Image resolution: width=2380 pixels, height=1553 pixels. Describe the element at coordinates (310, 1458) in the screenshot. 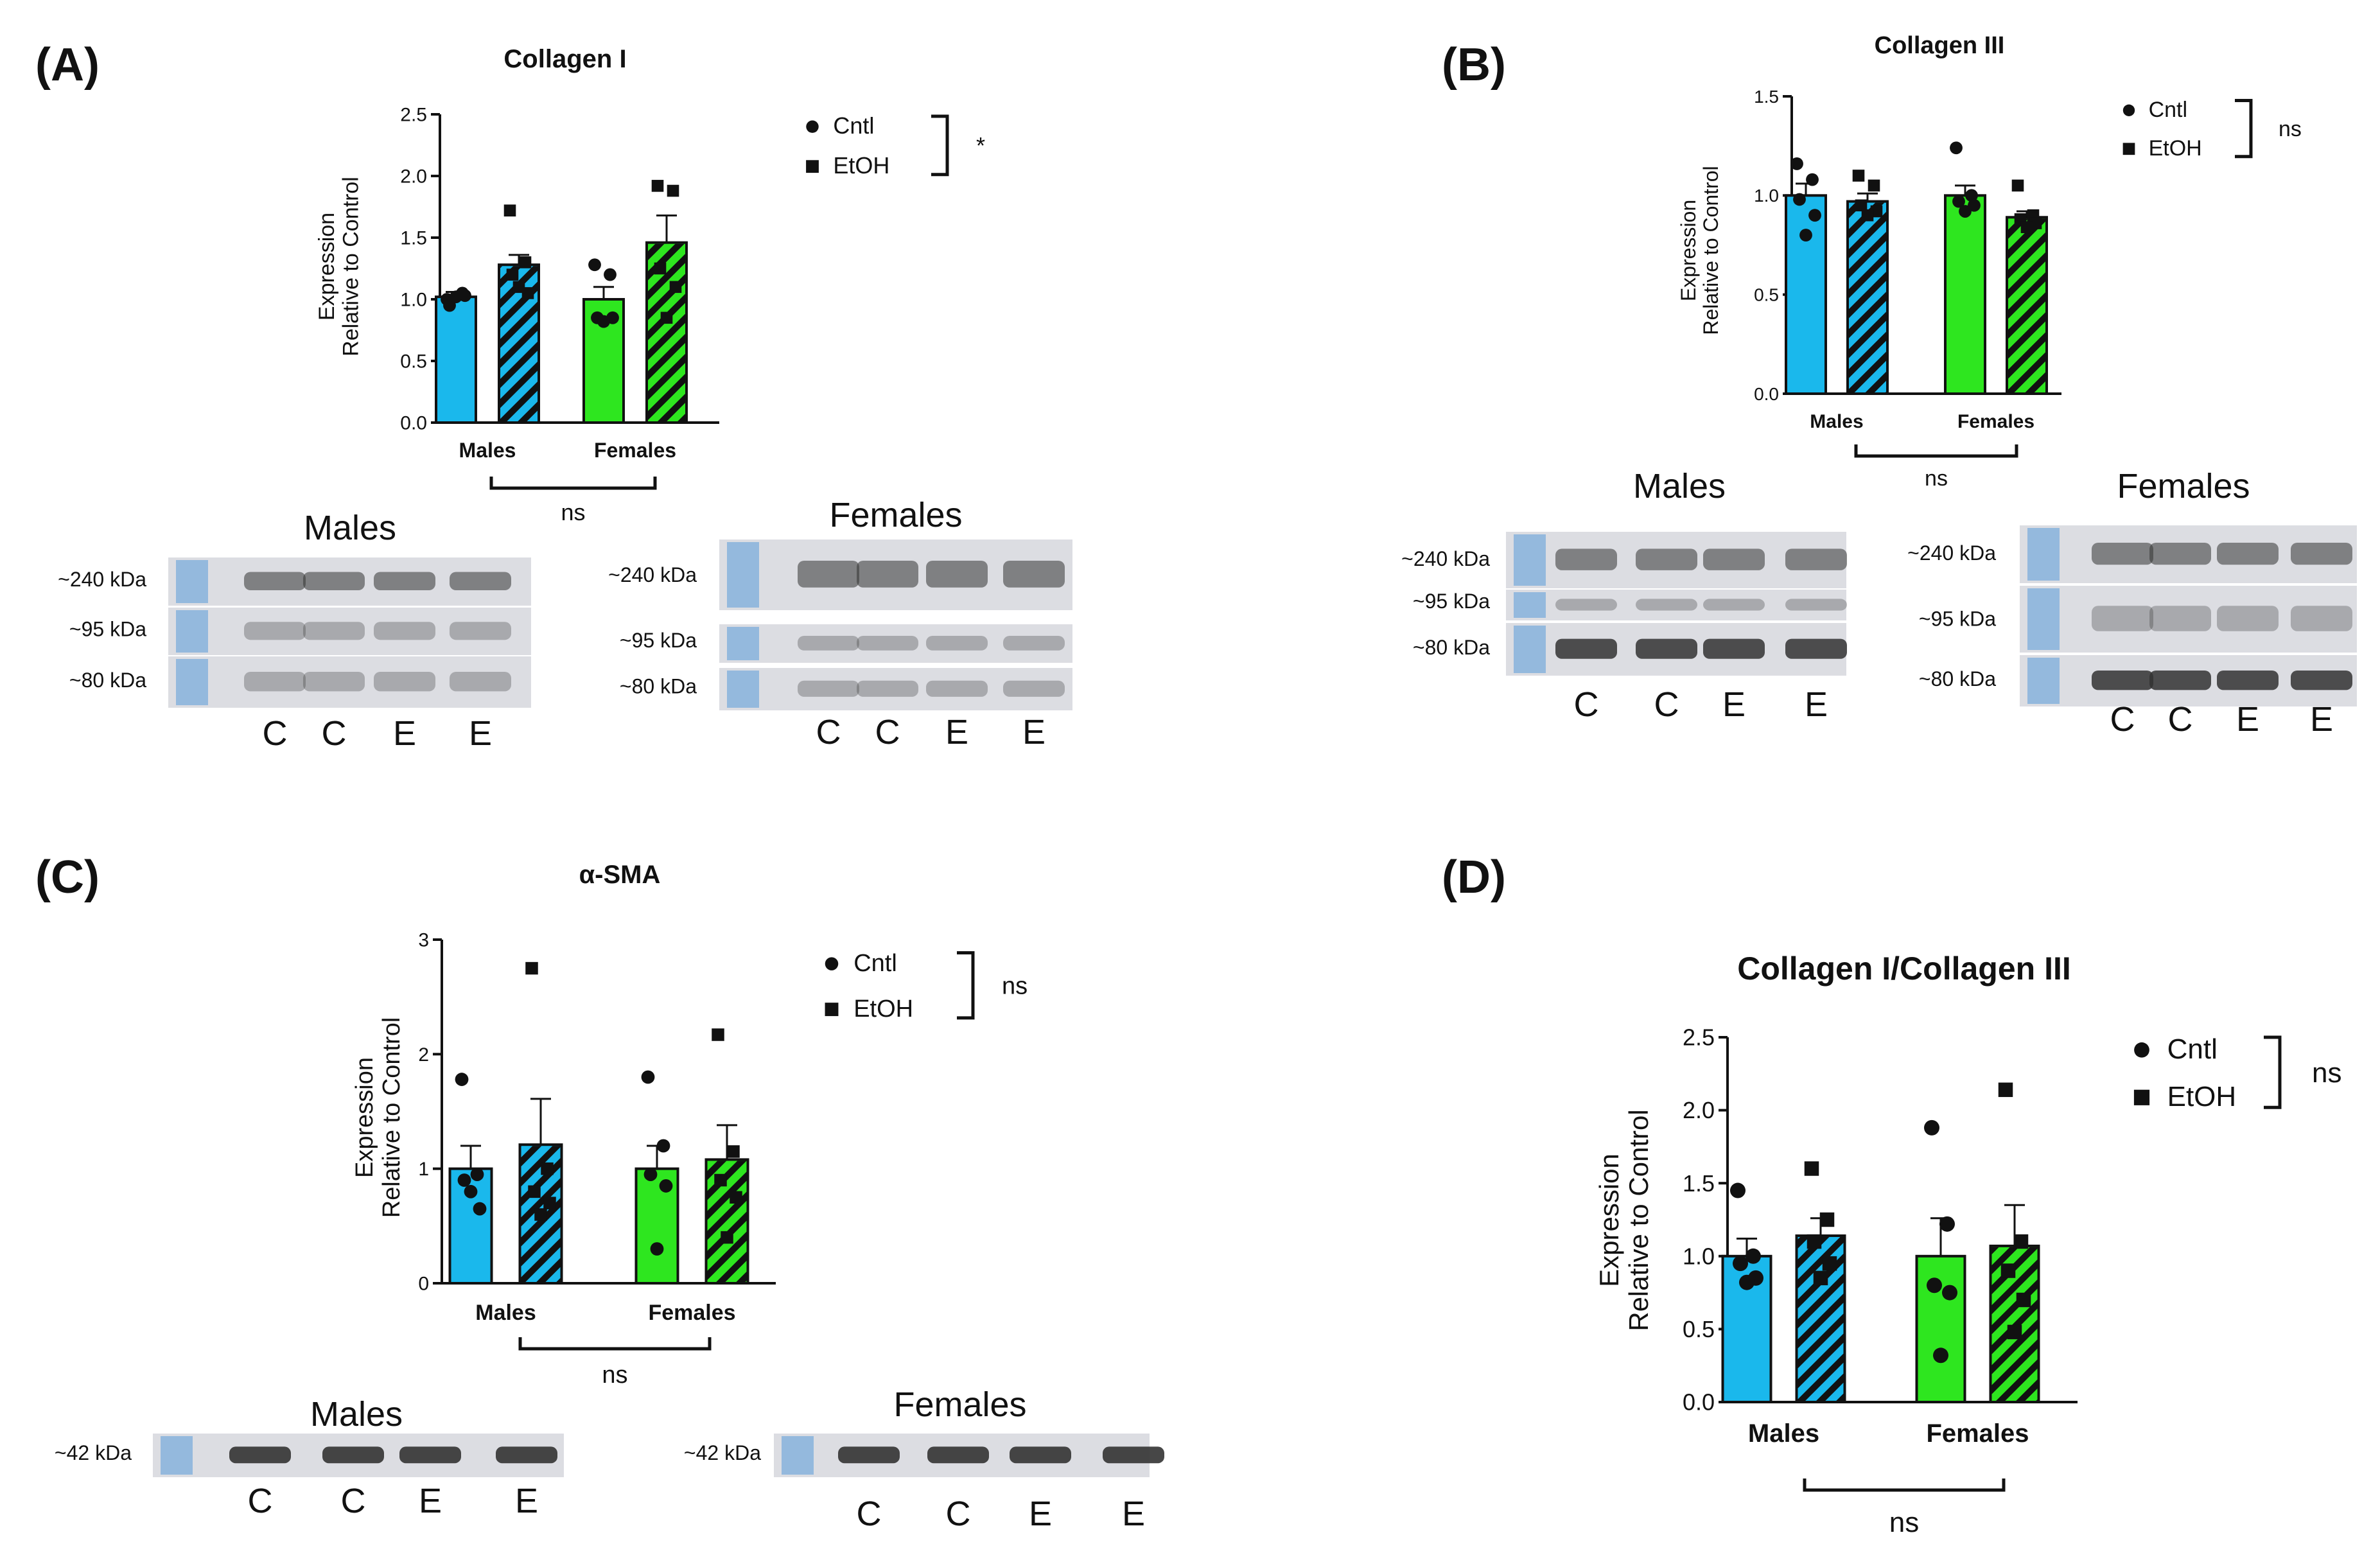

I see `western-blot-males: Males ~42 kDa C C E E` at that location.